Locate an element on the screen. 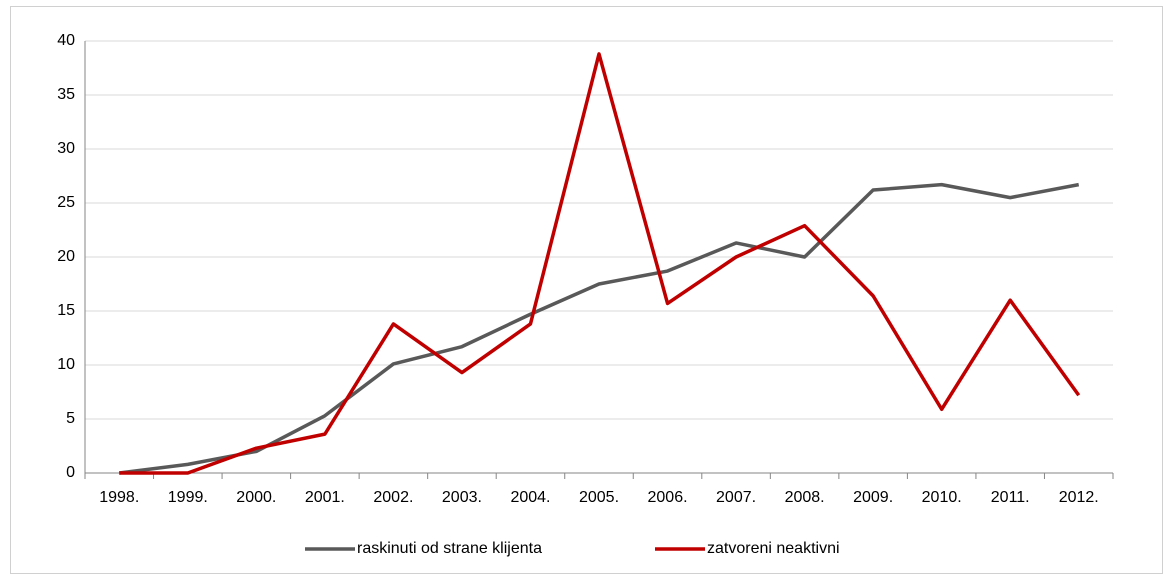 The image size is (1165, 576). y-tick-label: 30 is located at coordinates (66, 148).